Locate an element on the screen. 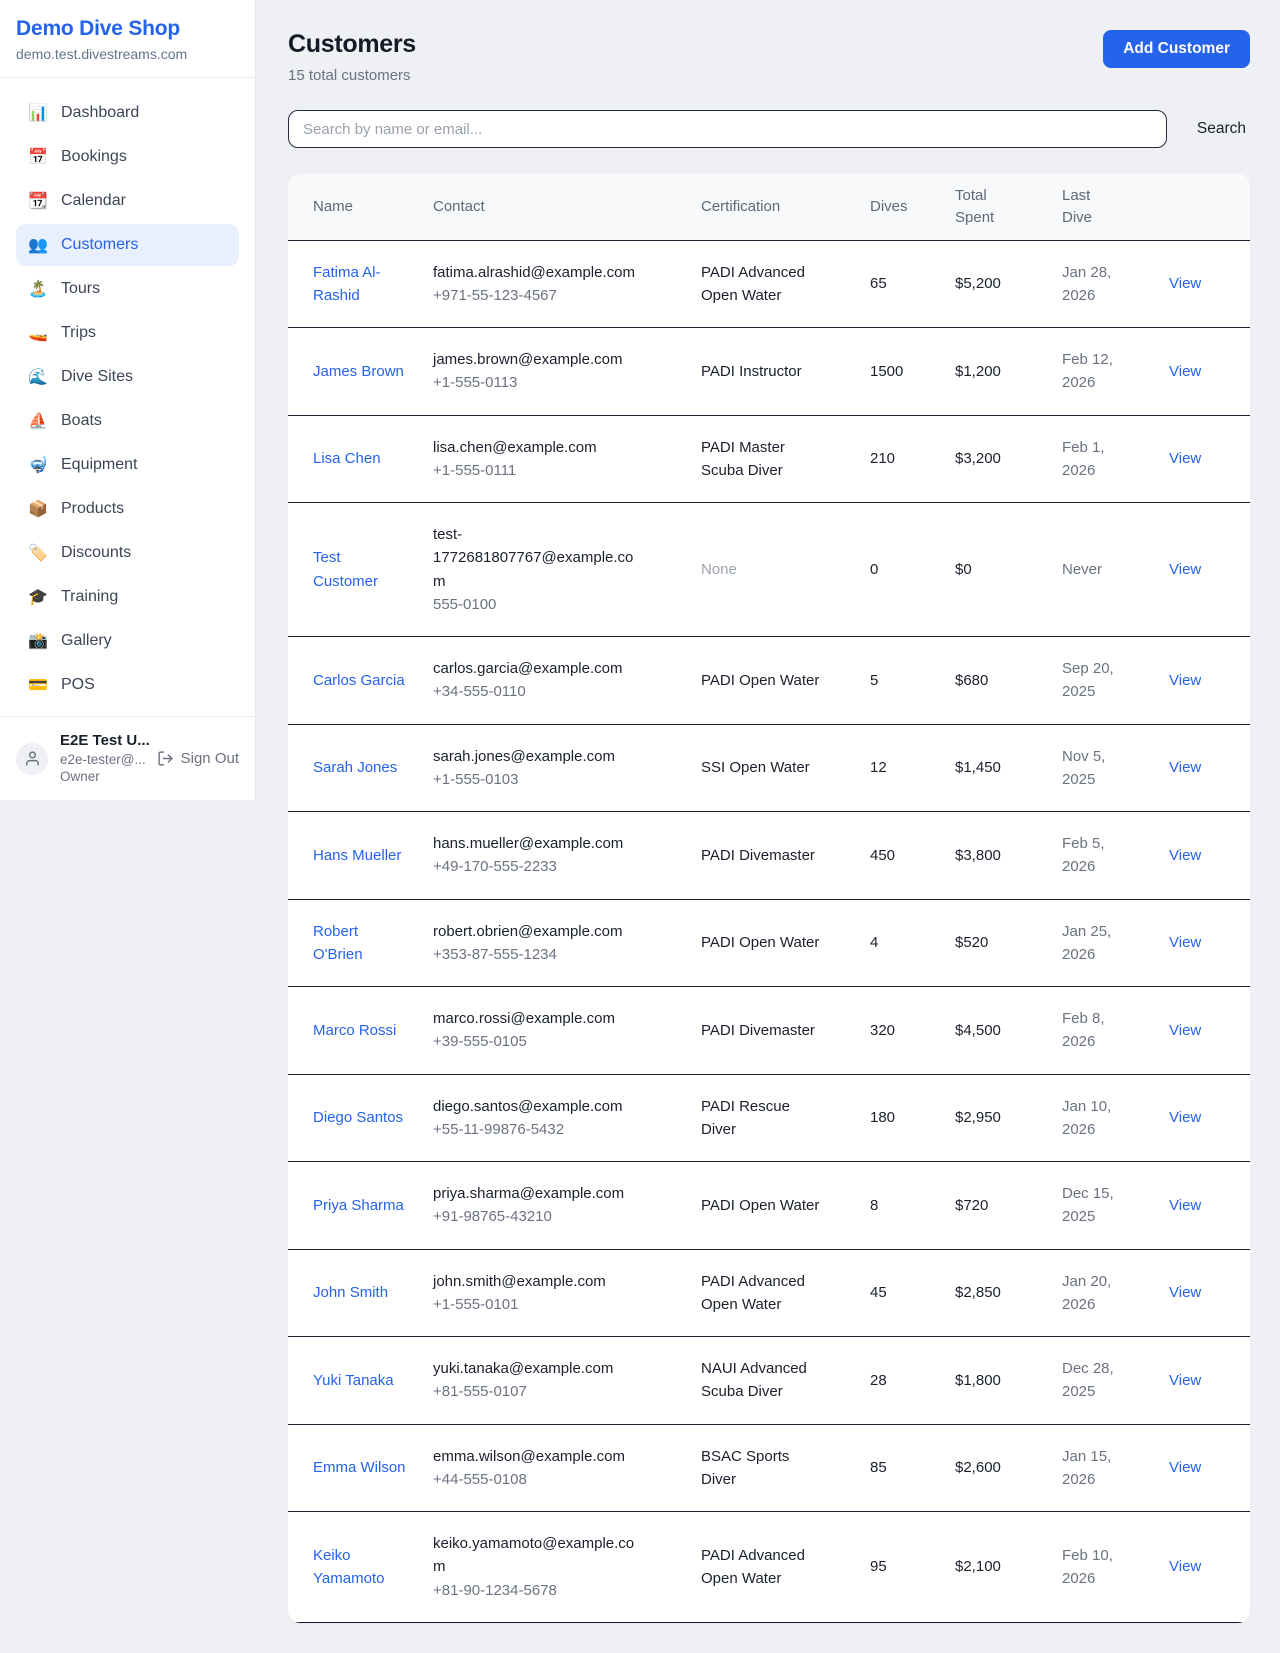 The height and width of the screenshot is (1653, 1280). contact-cell: yuki.tanaka@example.com +81-555-0107 is located at coordinates (539, 1380).